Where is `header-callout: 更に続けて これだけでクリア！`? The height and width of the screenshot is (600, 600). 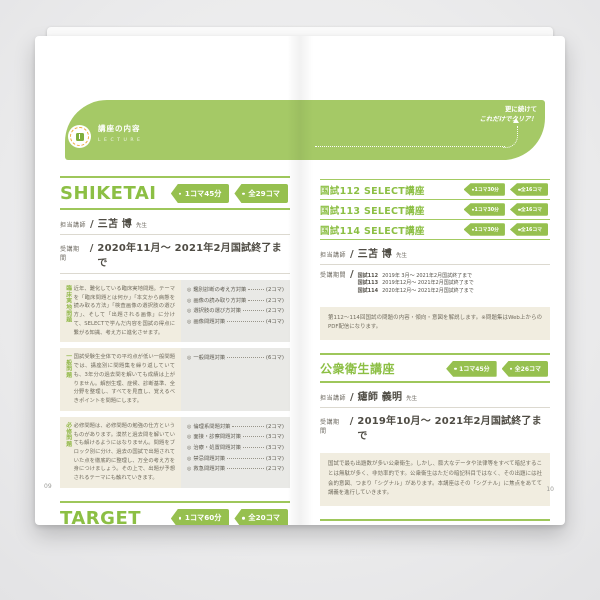 header-callout: 更に続けて これだけでクリア！ is located at coordinates (508, 115).